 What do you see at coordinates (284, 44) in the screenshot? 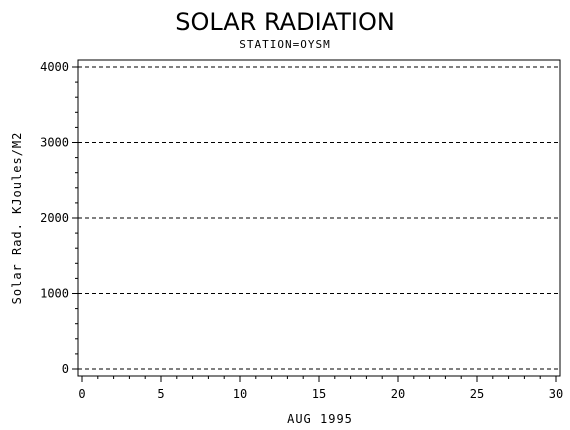
I see `chart-subtitle: STATION=OYSM` at bounding box center [284, 44].